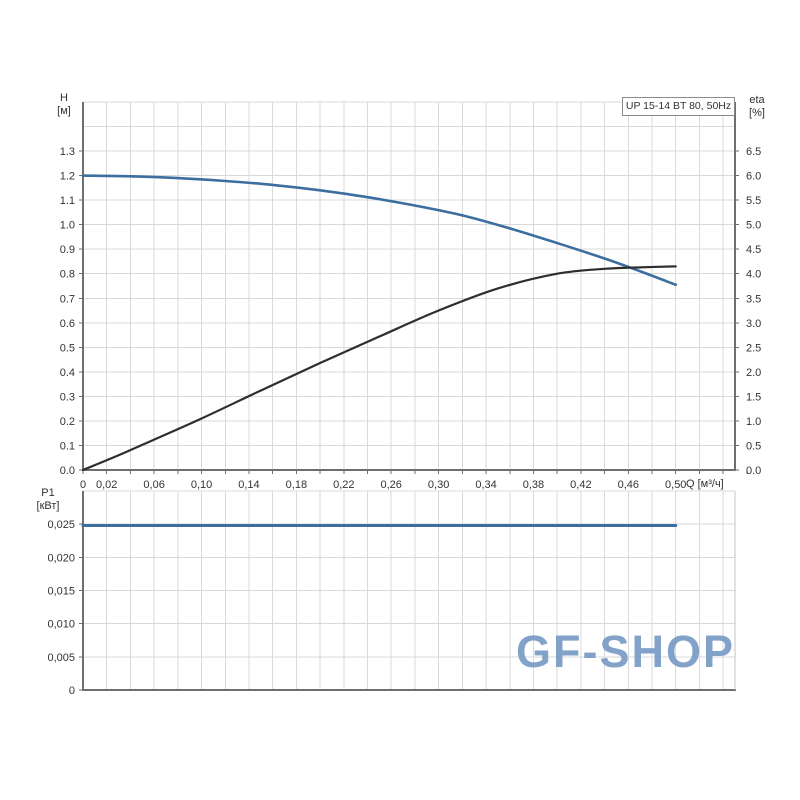  What do you see at coordinates (753, 373) in the screenshot?
I see `right-tick-label: 2.0` at bounding box center [753, 373].